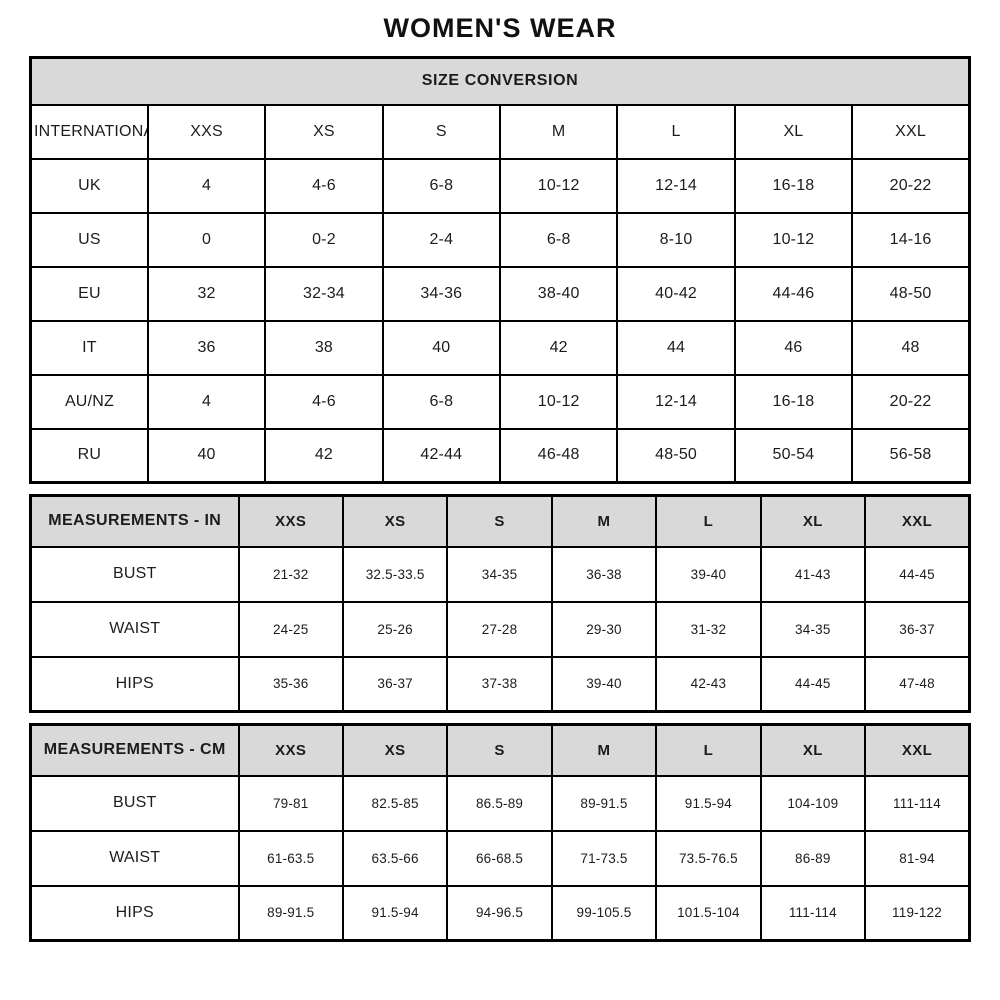 This screenshot has height=1000, width=1000. What do you see at coordinates (911, 131) in the screenshot?
I see `value-cell: XXL` at bounding box center [911, 131].